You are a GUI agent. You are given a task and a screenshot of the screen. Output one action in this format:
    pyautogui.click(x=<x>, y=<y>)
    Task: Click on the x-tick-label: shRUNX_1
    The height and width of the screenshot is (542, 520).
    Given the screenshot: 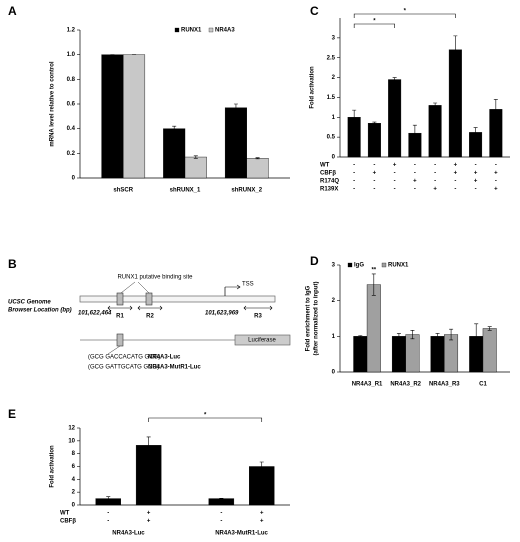 What is the action you would take?
    pyautogui.click(x=185, y=191)
    